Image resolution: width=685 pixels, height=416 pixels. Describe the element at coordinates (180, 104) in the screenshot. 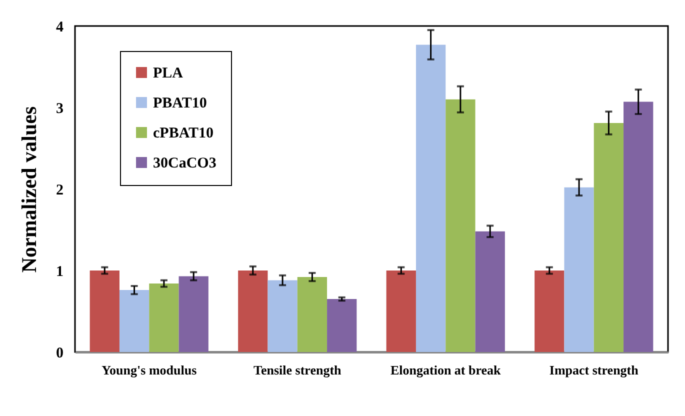

I see `legend-label: PBAT10` at that location.